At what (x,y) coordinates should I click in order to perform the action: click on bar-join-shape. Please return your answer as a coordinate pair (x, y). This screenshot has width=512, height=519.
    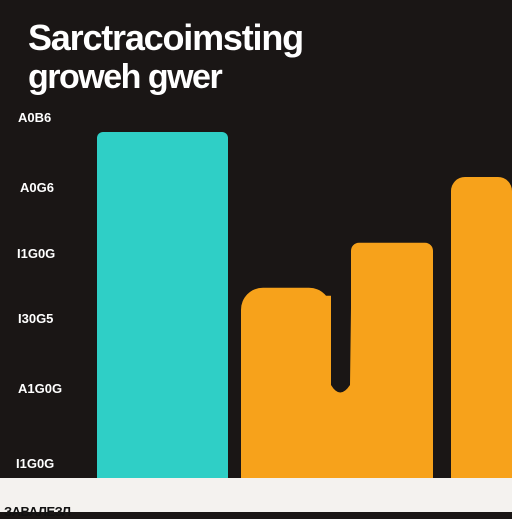
    Looking at the image, I should click on (334, 386).